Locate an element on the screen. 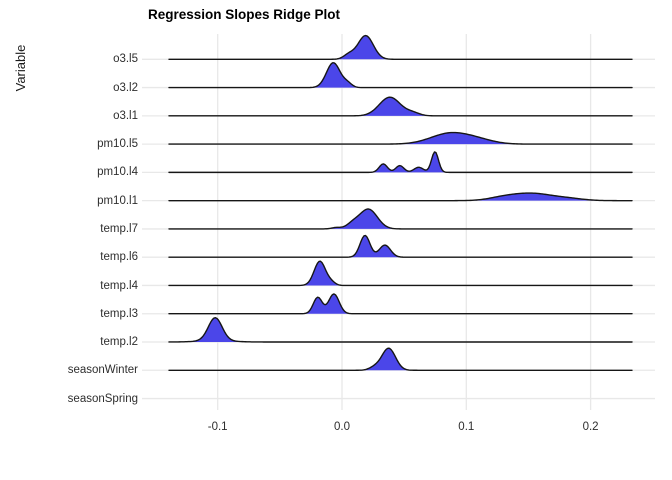 The image size is (672, 480). density-curve-temp.l2 is located at coordinates (400, 330).